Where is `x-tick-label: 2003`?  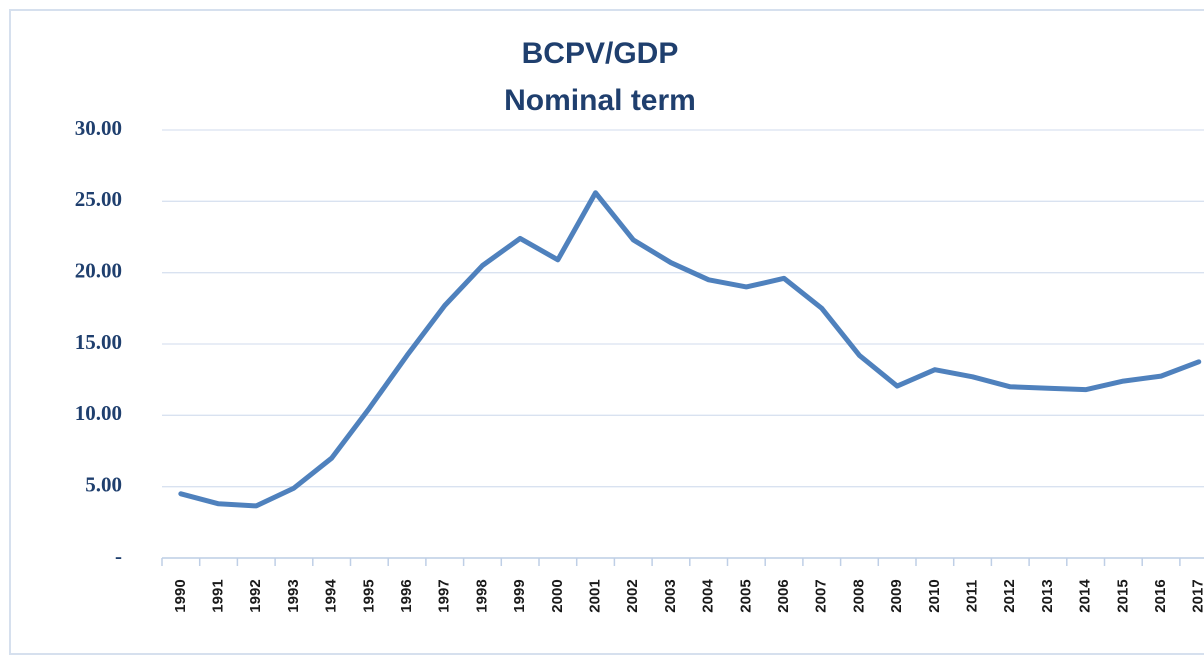 x-tick-label: 2003 is located at coordinates (670, 595).